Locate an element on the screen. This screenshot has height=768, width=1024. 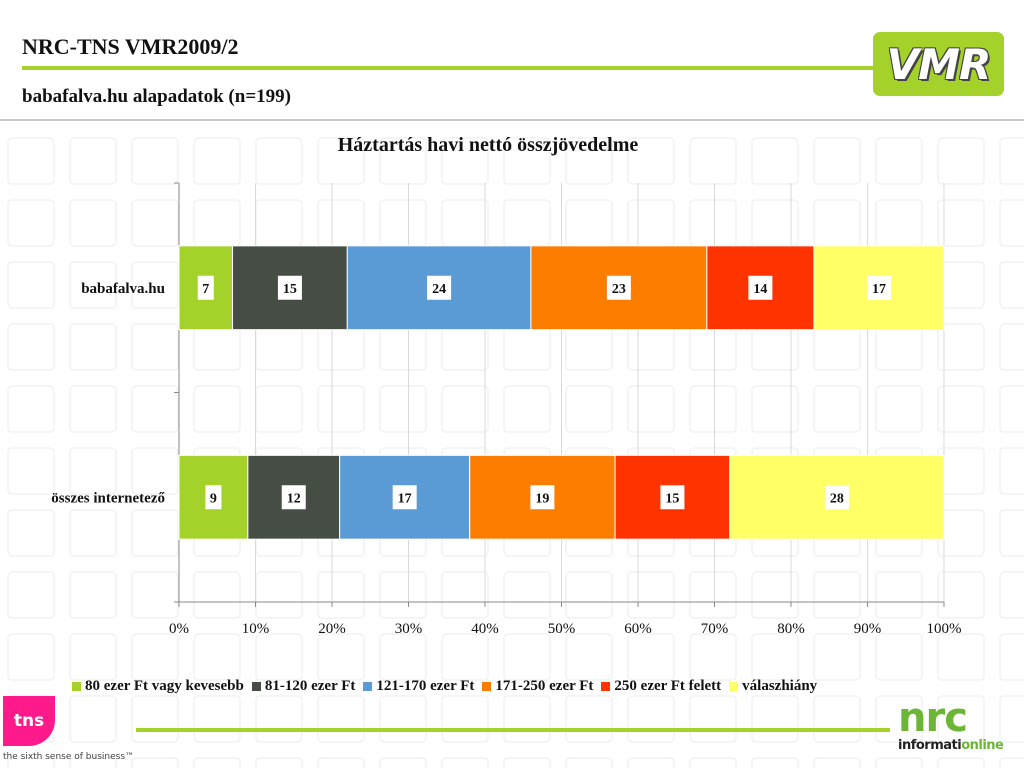
nrc-logo-subtitle-a: informati is located at coordinates (930, 745).